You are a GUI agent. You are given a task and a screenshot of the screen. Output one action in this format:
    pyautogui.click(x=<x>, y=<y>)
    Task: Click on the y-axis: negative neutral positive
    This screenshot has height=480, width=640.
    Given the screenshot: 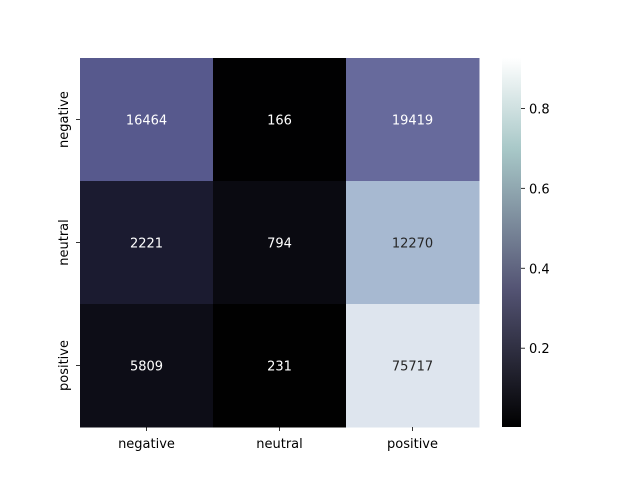 What is the action you would take?
    pyautogui.click(x=68, y=241)
    